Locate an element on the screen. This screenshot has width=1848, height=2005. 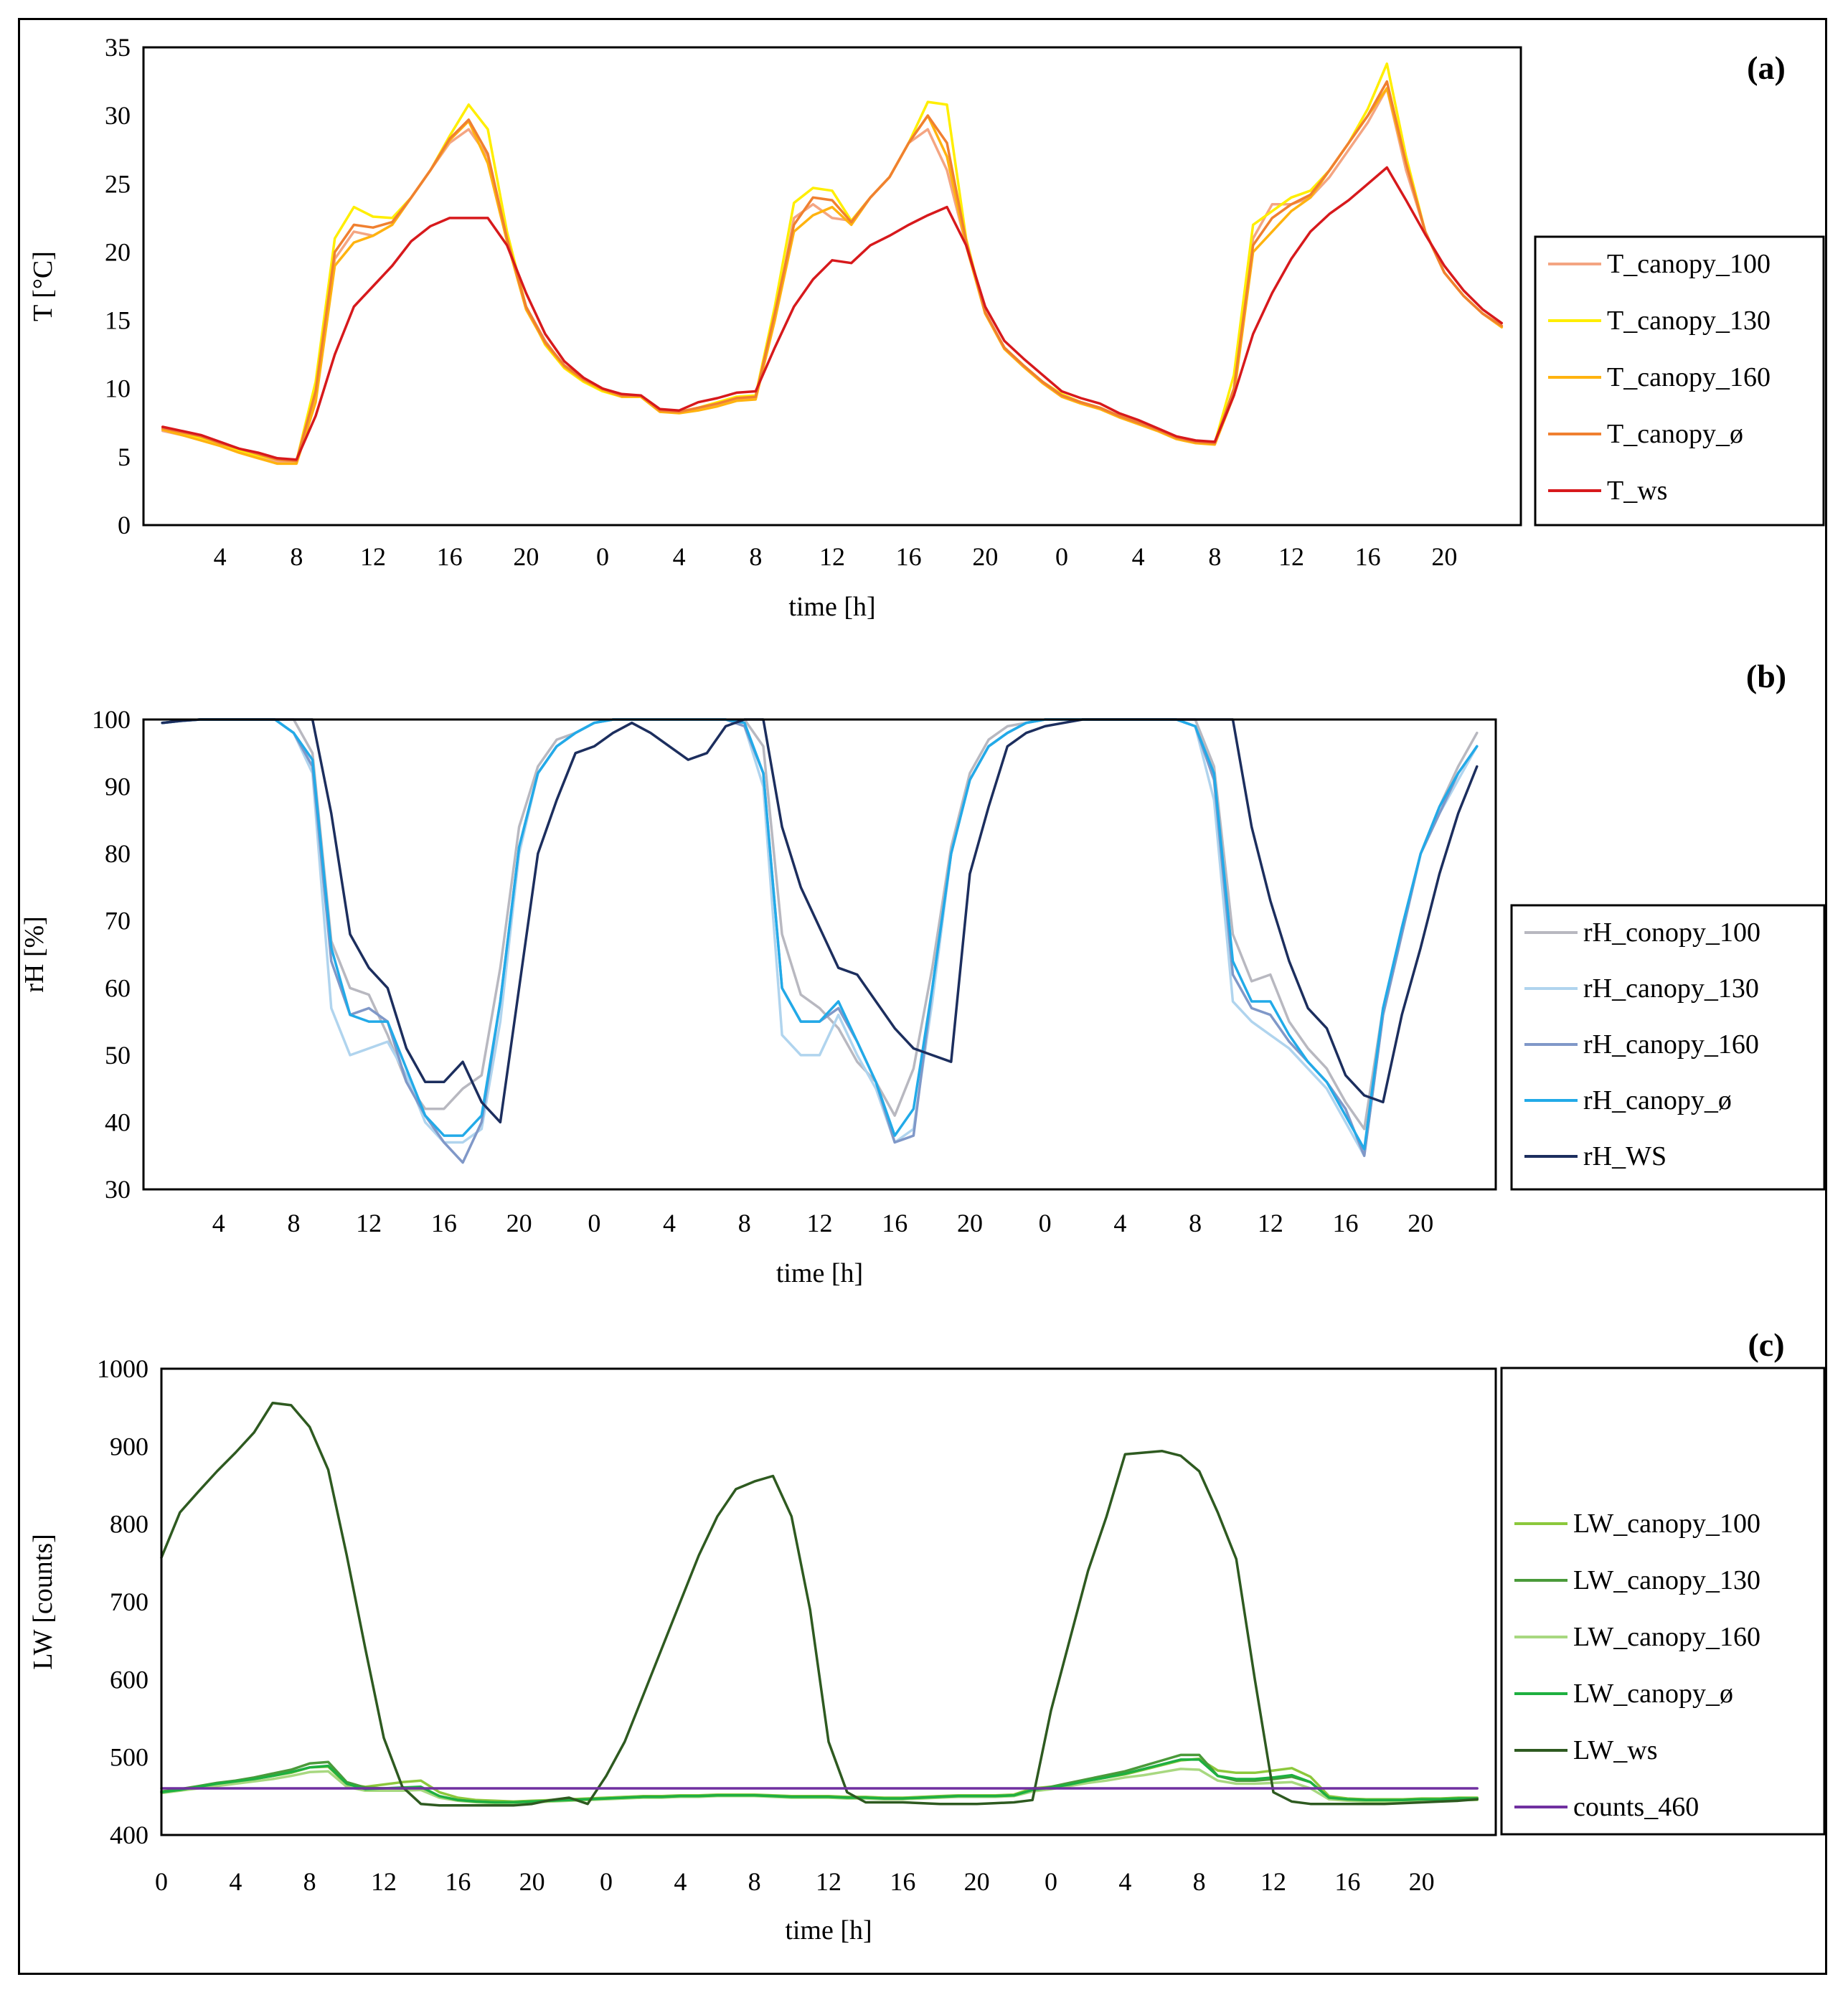
y-tick-label: 20 is located at coordinates (118, 252).